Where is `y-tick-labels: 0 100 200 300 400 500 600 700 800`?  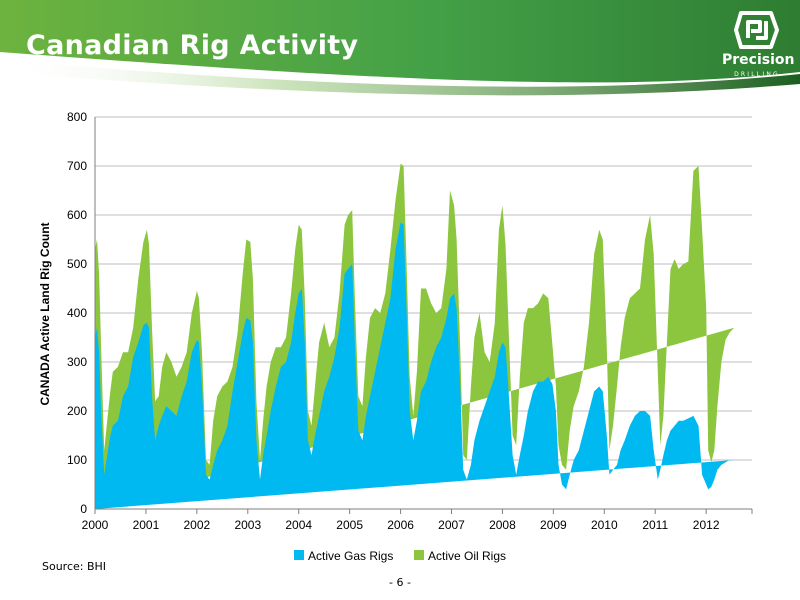 y-tick-labels: 0 100 200 300 400 500 600 700 800 is located at coordinates (77, 313).